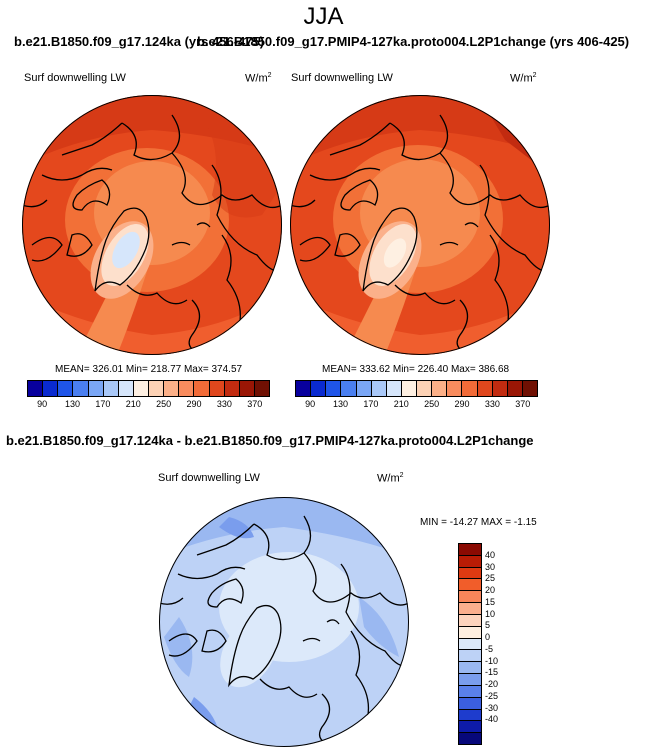 This screenshot has width=647, height=753. I want to click on colorbar-tick-label: -10, so click(492, 660).